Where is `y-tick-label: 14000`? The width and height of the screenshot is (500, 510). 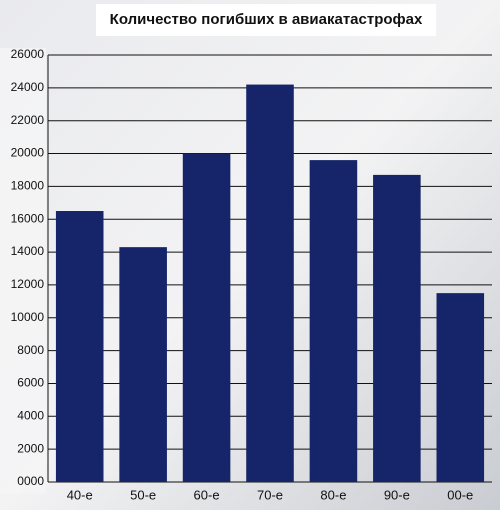
y-tick-label: 14000 is located at coordinates (28, 251).